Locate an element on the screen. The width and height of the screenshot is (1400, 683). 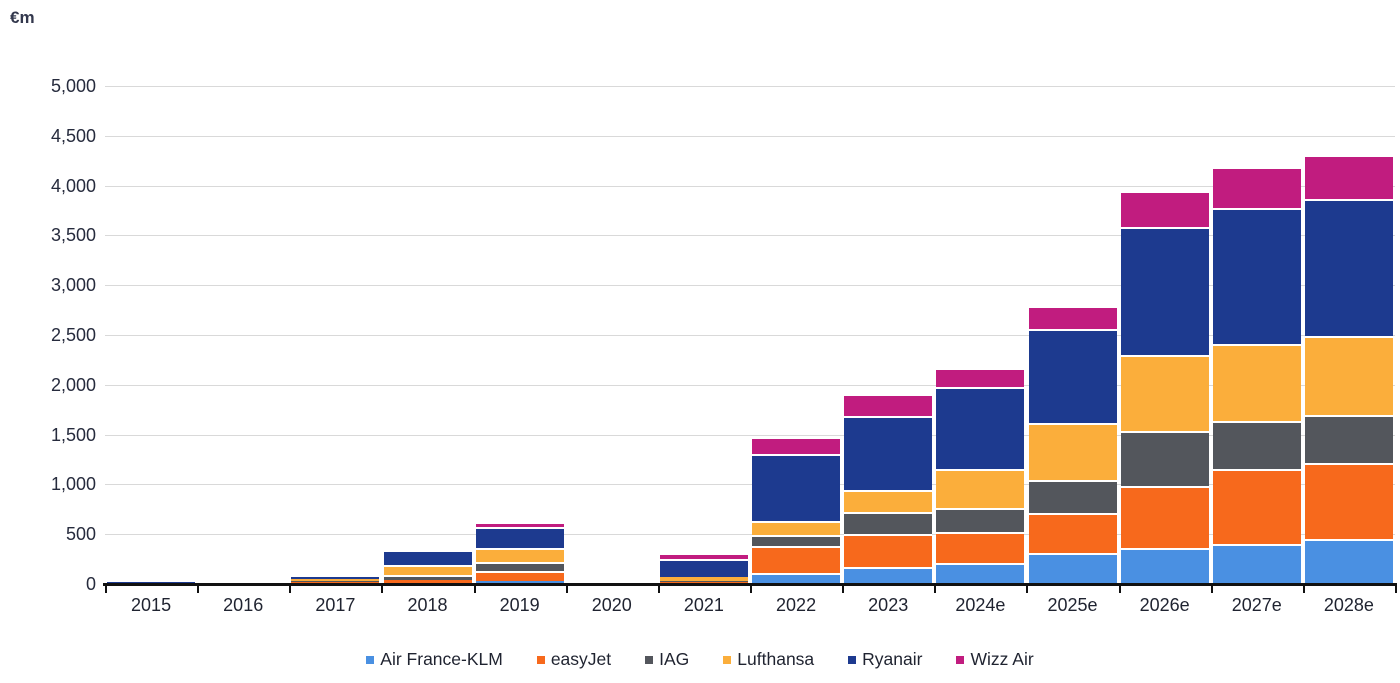
x-axis-label-2028e: 2028e is located at coordinates (1348, 605).